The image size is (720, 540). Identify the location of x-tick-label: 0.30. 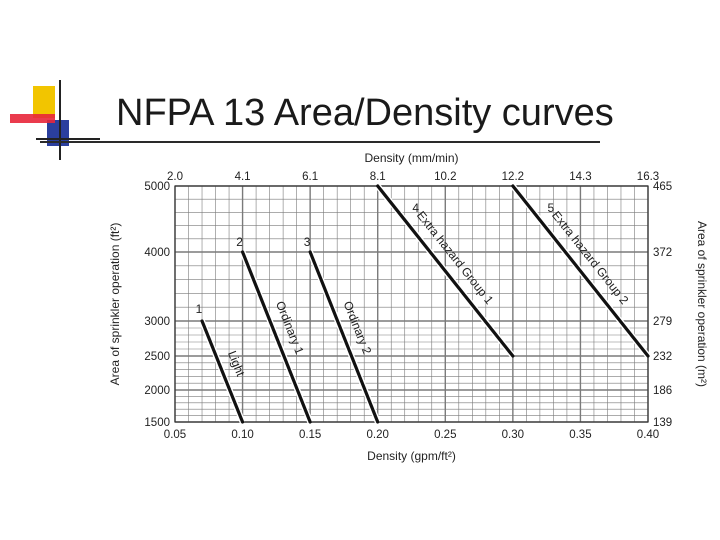
(513, 435).